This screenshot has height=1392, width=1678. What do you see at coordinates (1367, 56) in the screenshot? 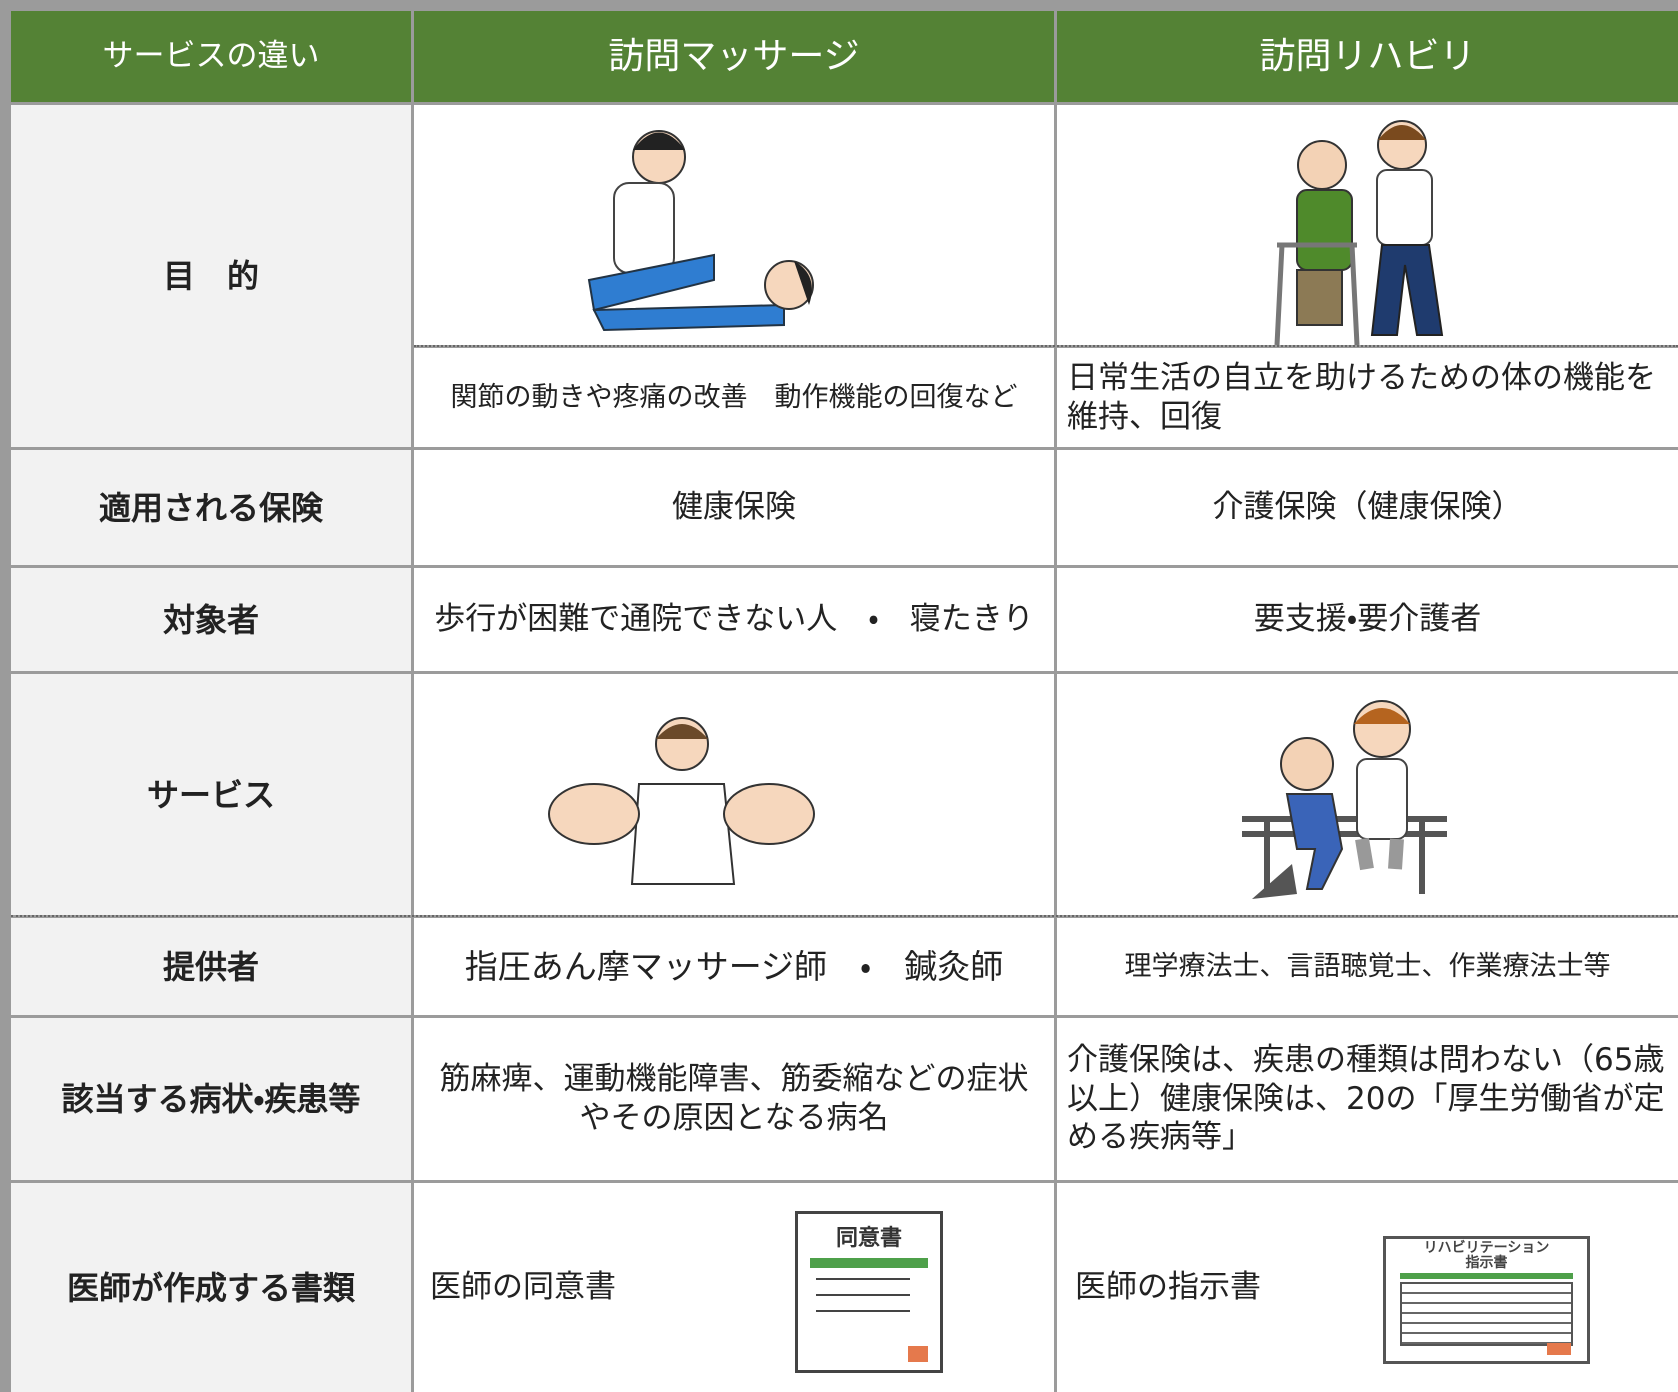
I see `header-cell: 訪問リハビリ` at bounding box center [1367, 56].